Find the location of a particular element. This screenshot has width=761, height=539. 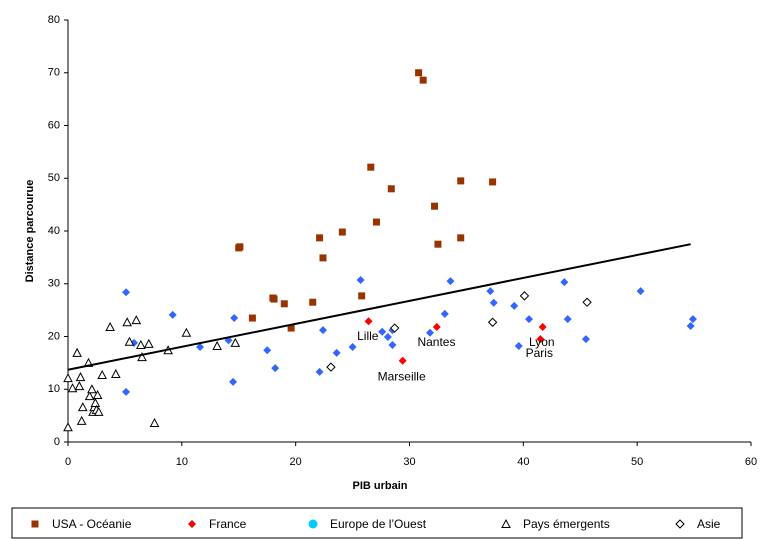

legend-label: France is located at coordinates (228, 524).